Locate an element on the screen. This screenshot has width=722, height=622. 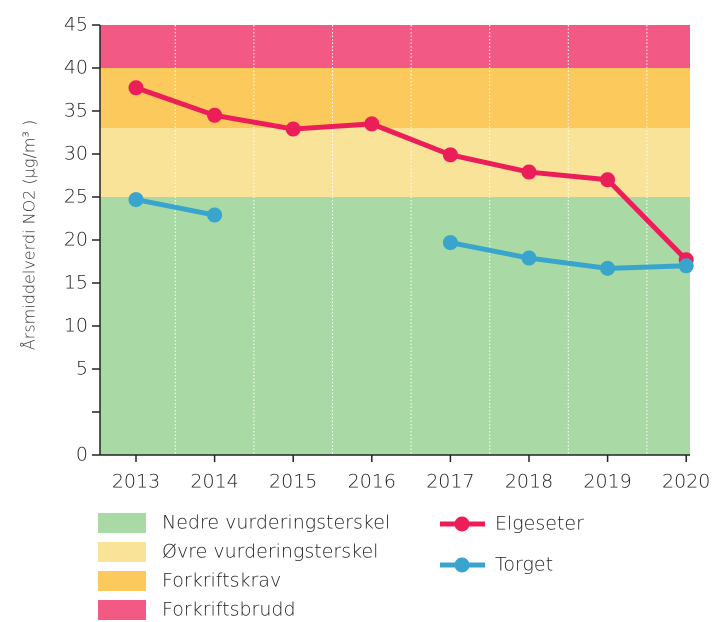
y-tick-label: 20 is located at coordinates (76, 240).